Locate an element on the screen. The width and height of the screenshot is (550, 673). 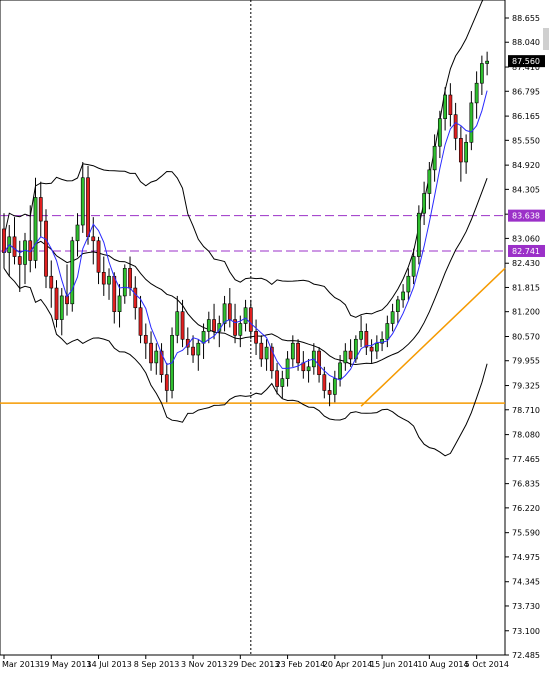
y-tick-label: 87.410 is located at coordinates (526, 67).